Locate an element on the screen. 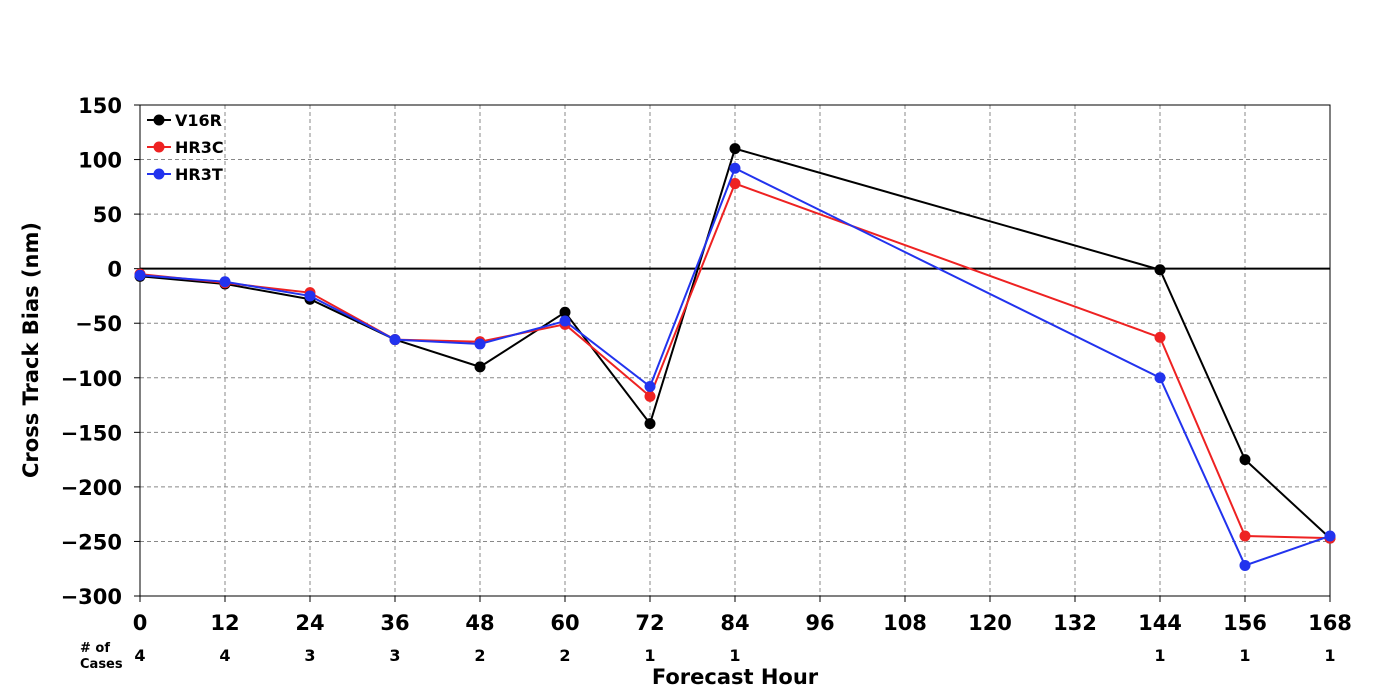 The width and height of the screenshot is (1400, 700). x-tick-label: 120 is located at coordinates (990, 623).